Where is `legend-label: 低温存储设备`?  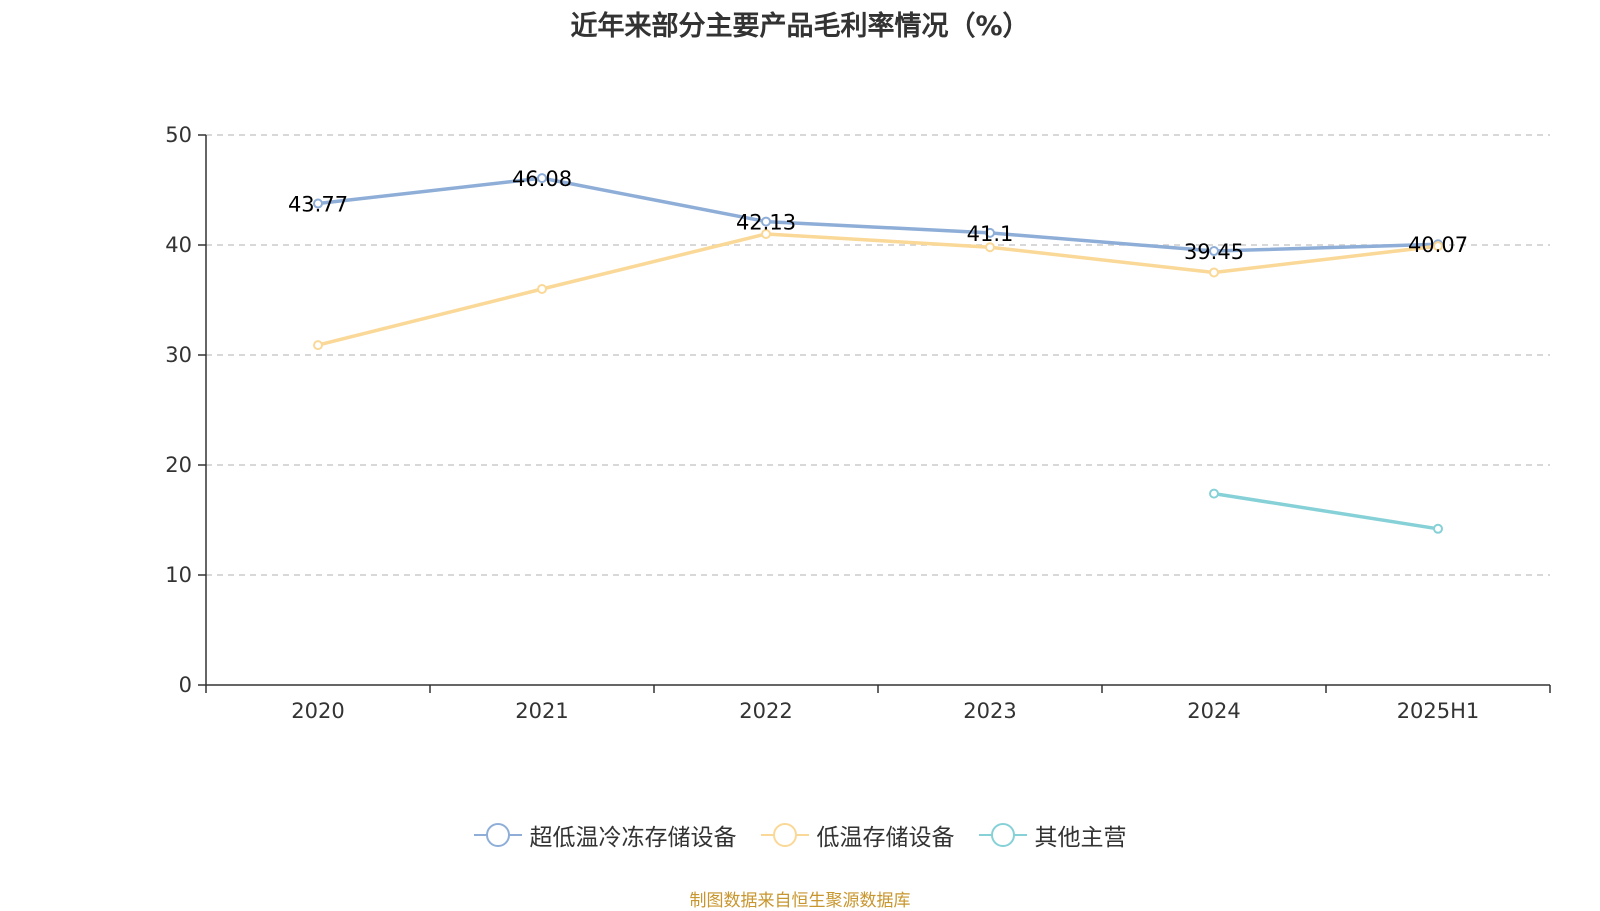
legend-label: 低温存储设备 is located at coordinates (885, 838).